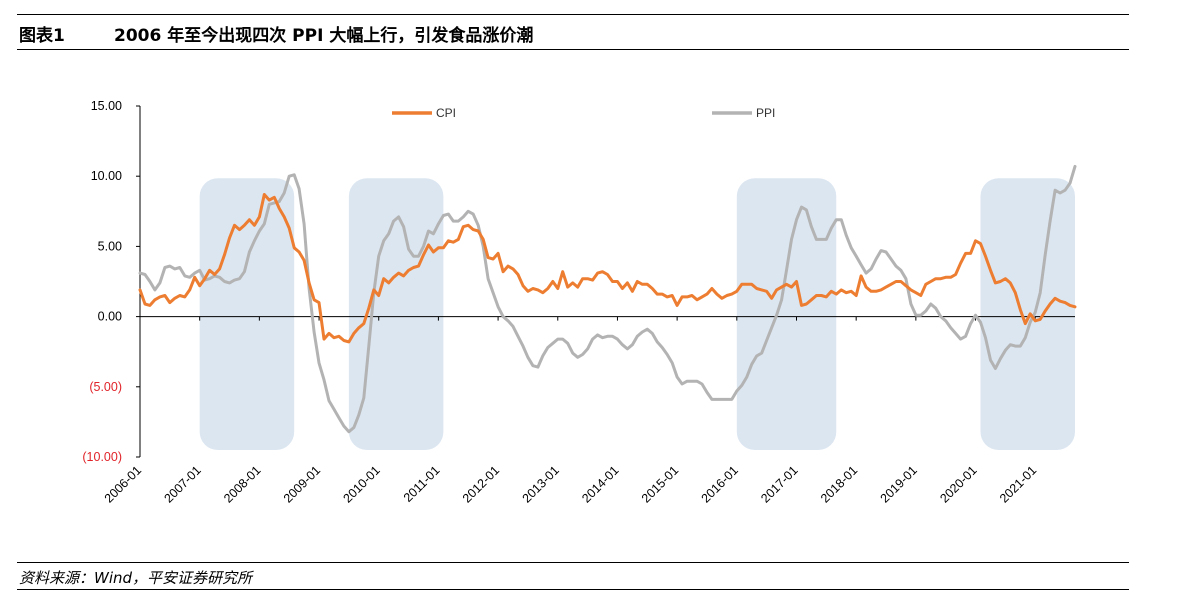 The height and width of the screenshot is (602, 1191). I want to click on x-tick-label: 2016-01, so click(720, 484).